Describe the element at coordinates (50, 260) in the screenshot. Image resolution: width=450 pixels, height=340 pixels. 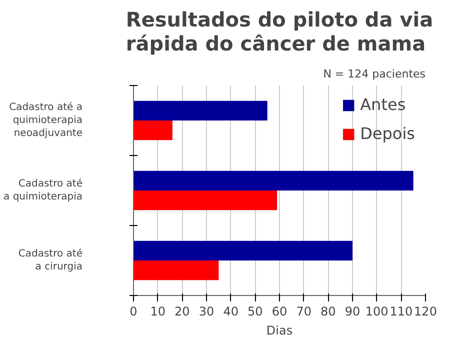
I see `y-tick-label: Cadastro até a cirurgia` at that location.